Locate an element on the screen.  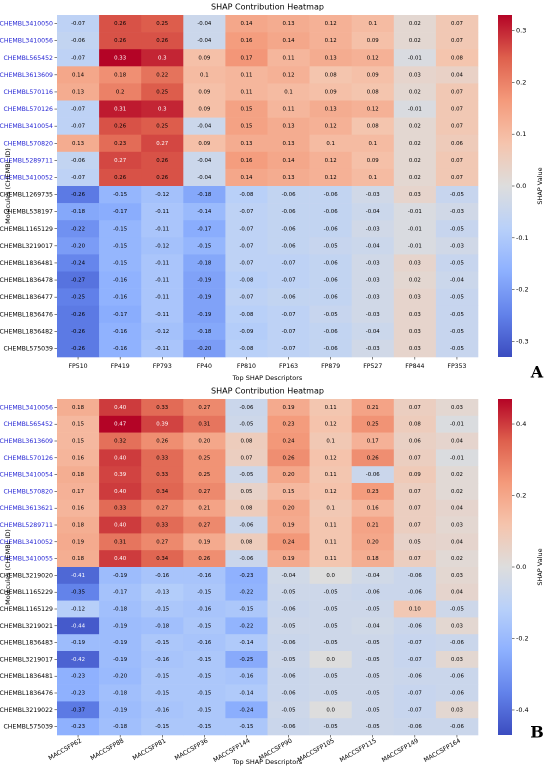
col-label: MACCSFP62 is located at coordinates (65, 749).